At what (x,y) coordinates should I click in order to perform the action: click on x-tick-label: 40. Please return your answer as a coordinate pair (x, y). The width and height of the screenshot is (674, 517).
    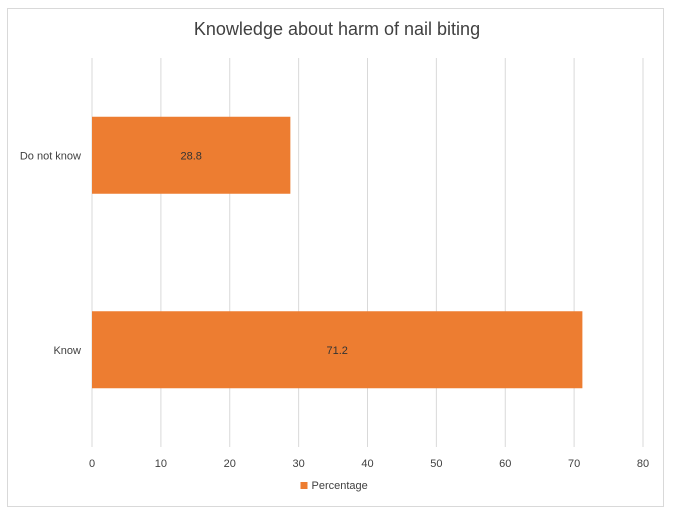
    Looking at the image, I should click on (367, 464).